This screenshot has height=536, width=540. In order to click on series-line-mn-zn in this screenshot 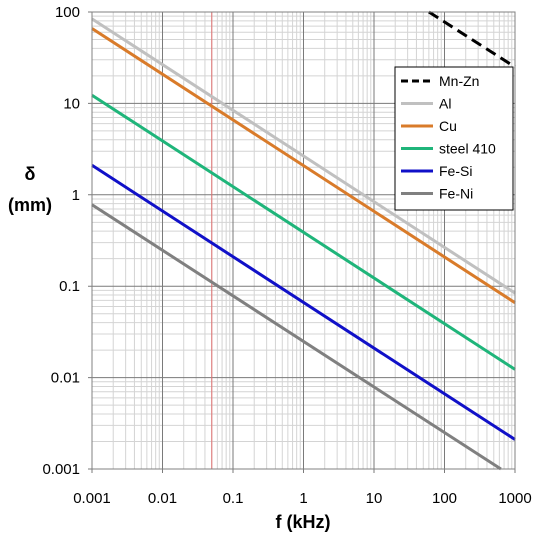, I will do `click(472, 39)`.